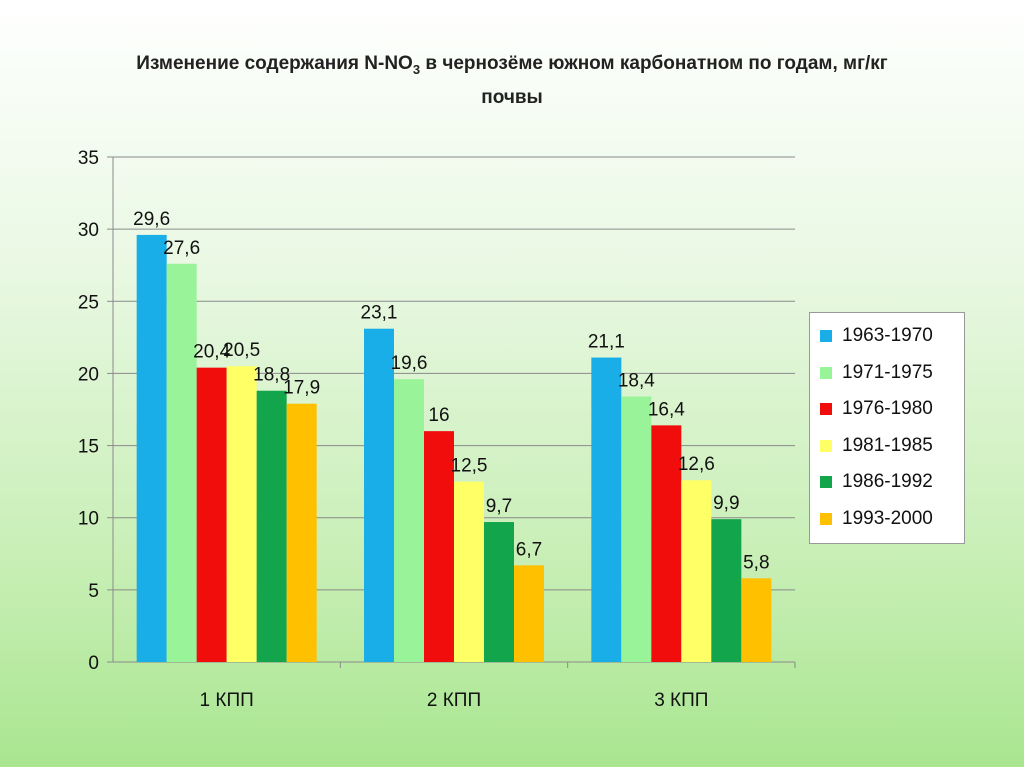 The height and width of the screenshot is (767, 1024). I want to click on bar-1986-1992-3 КПП, so click(726, 590).